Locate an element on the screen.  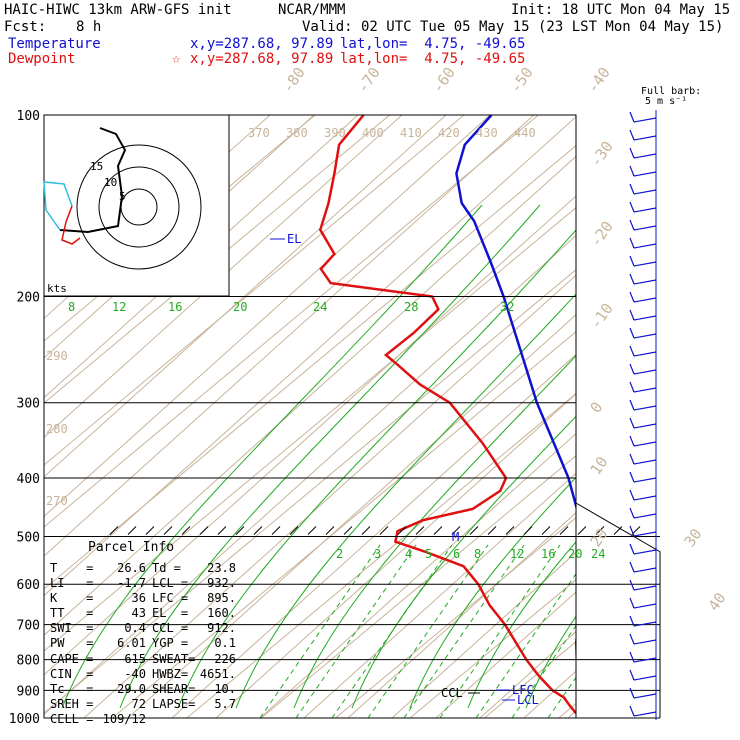
parcel-value: 36 is located at coordinates (138, 598).